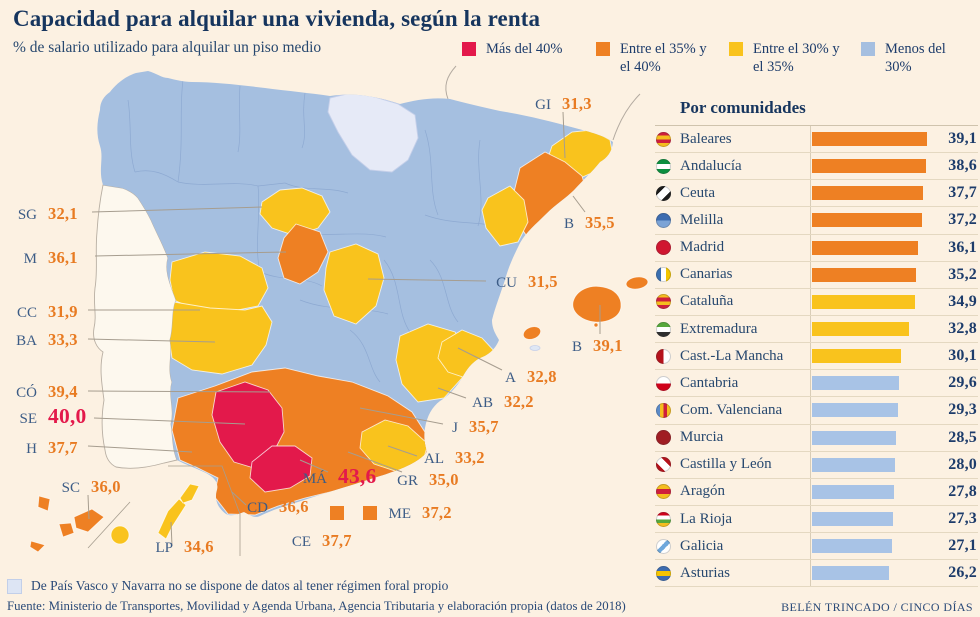  I want to click on map-label-lp: LP 34,6, so click(179, 547).